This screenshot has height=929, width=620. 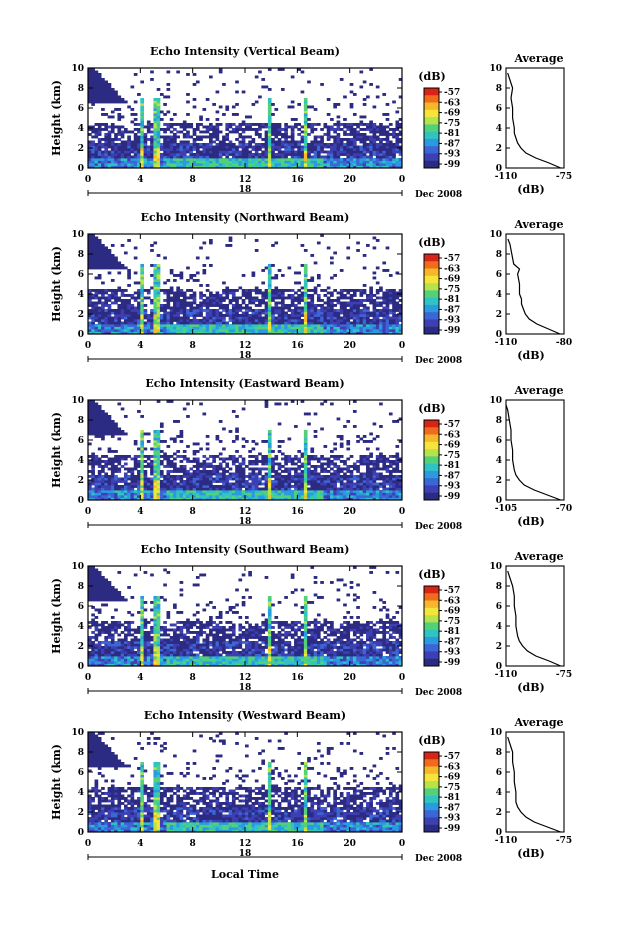 What do you see at coordinates (452, 310) in the screenshot?
I see `colorbar-tick-label: -87` at bounding box center [452, 310].